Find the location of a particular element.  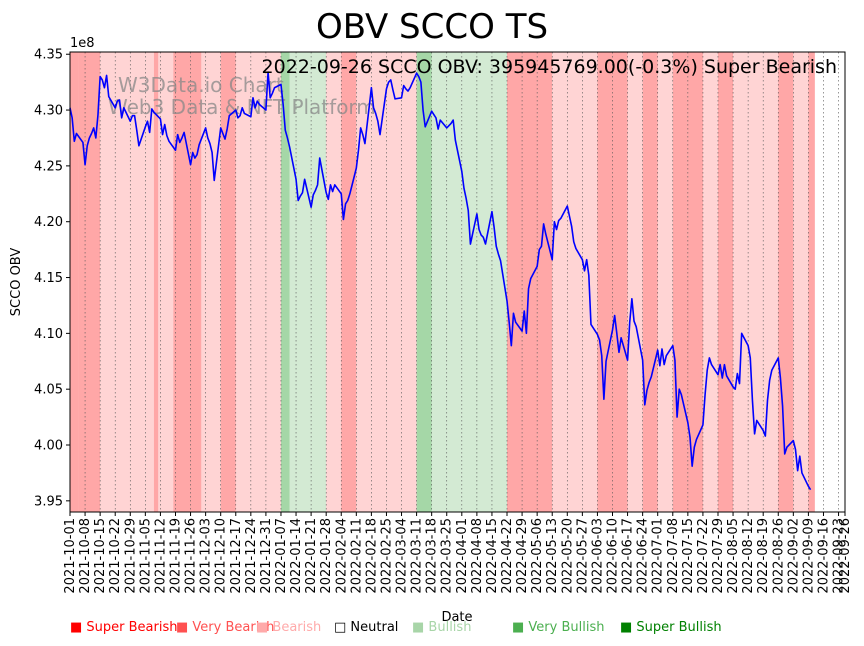

x-axis-label: Date is located at coordinates (456, 617).